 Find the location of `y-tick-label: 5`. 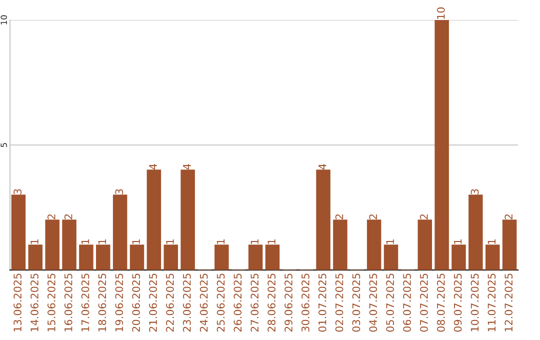

y-tick-label: 5 is located at coordinates (3, 145).